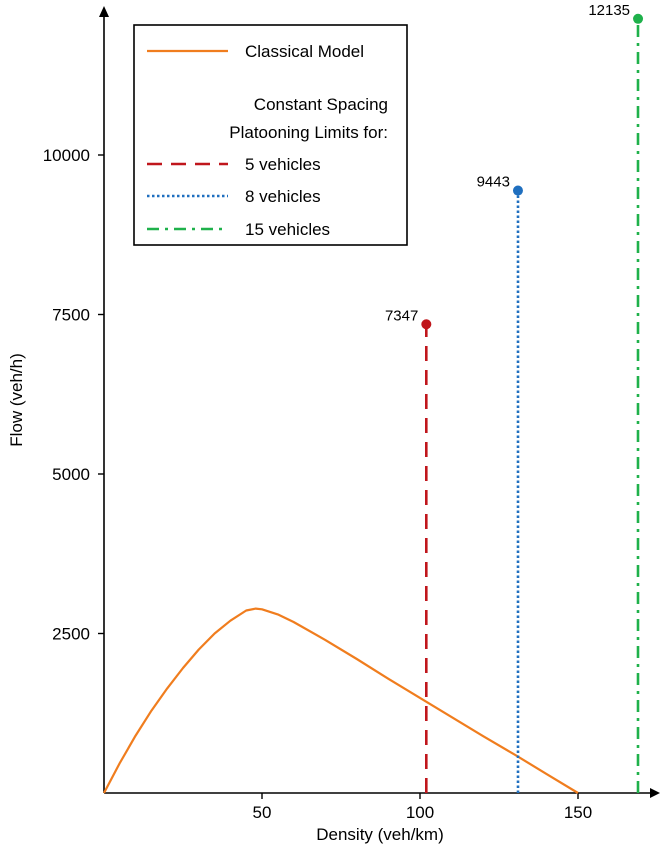  What do you see at coordinates (493, 182) in the screenshot?
I see `series-value-label-8-vehicles: 9443` at bounding box center [493, 182].